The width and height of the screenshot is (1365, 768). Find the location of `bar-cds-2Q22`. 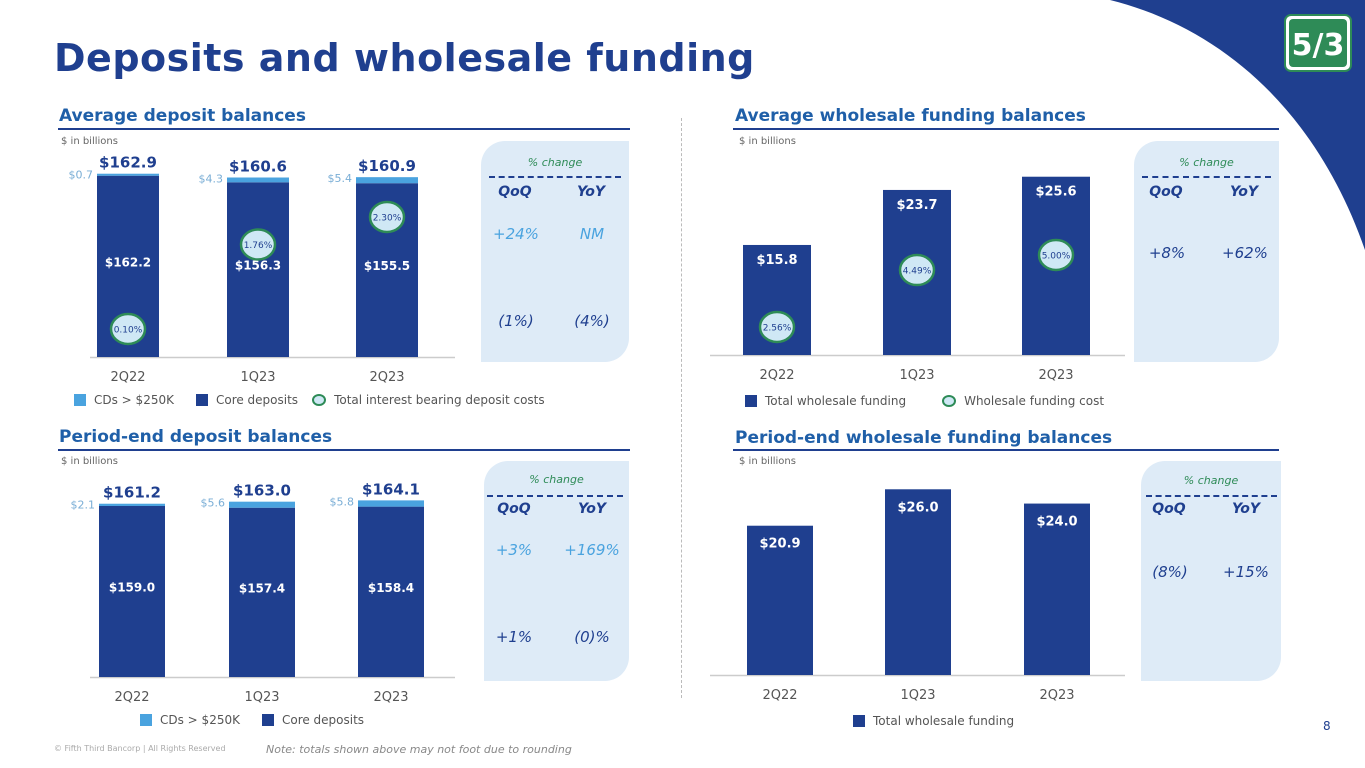

bar-cds-2Q22 is located at coordinates (132, 504).